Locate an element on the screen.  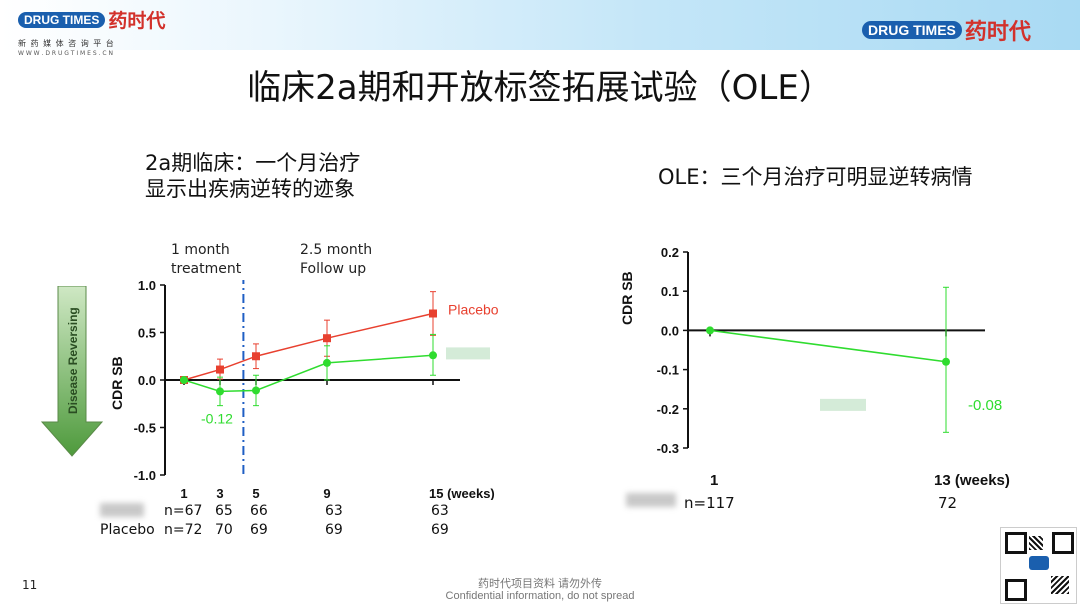
x-tick-label: 5 is located at coordinates (255, 493).